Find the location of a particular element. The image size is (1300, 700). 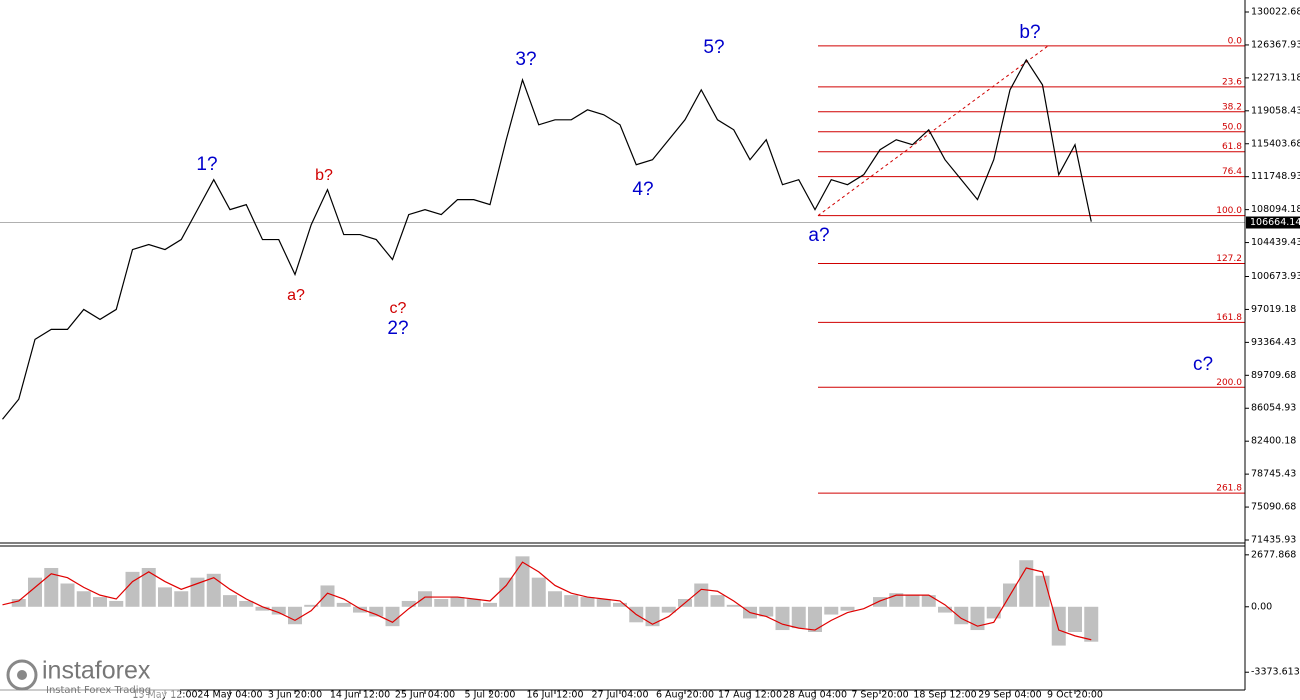

y-tick-label: 100673.93 is located at coordinates (1275, 276).